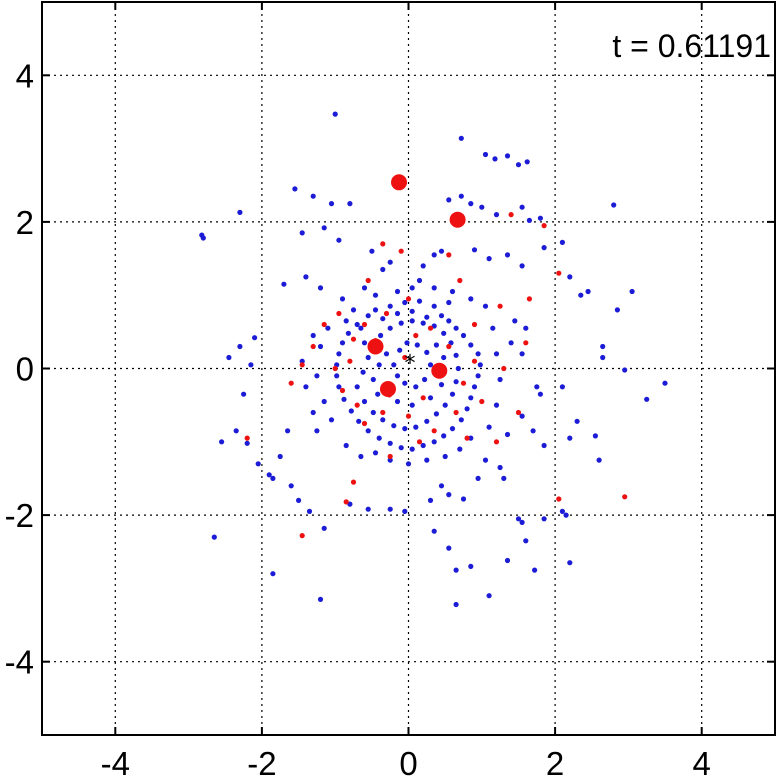  Describe the element at coordinates (261, 763) in the screenshot. I see `x-tick-label: -2` at that location.